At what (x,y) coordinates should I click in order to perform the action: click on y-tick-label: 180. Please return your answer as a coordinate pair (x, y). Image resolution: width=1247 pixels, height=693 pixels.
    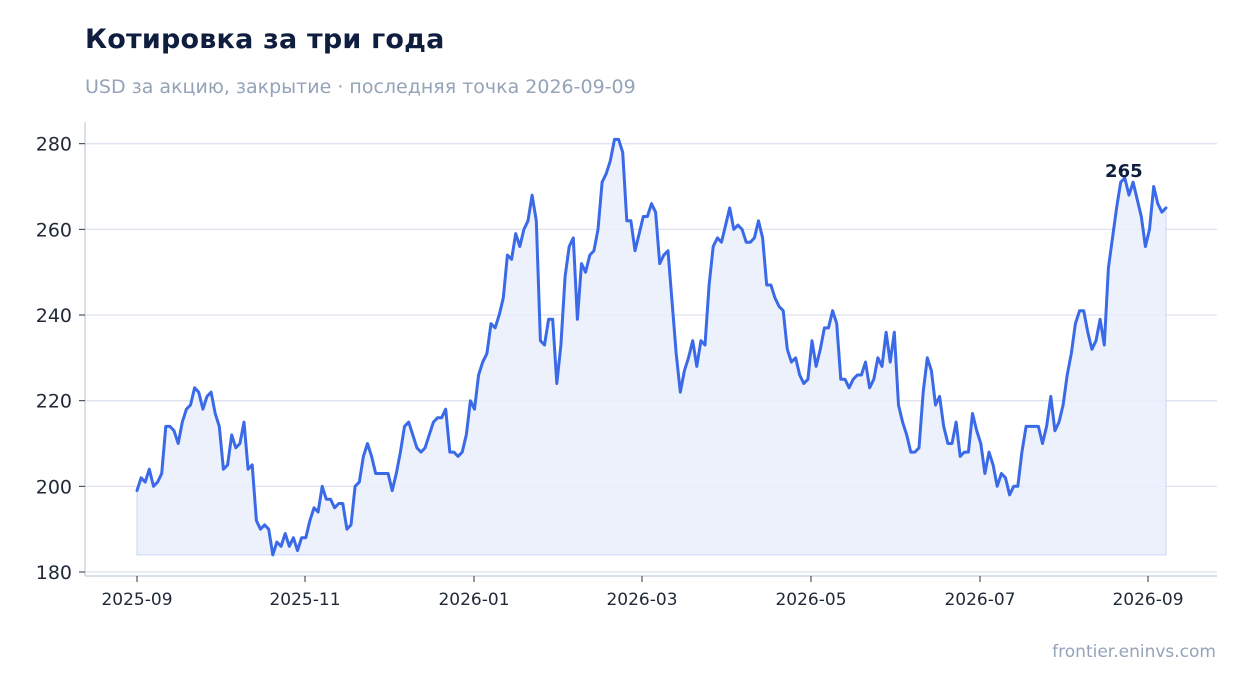
    Looking at the image, I should click on (54, 573).